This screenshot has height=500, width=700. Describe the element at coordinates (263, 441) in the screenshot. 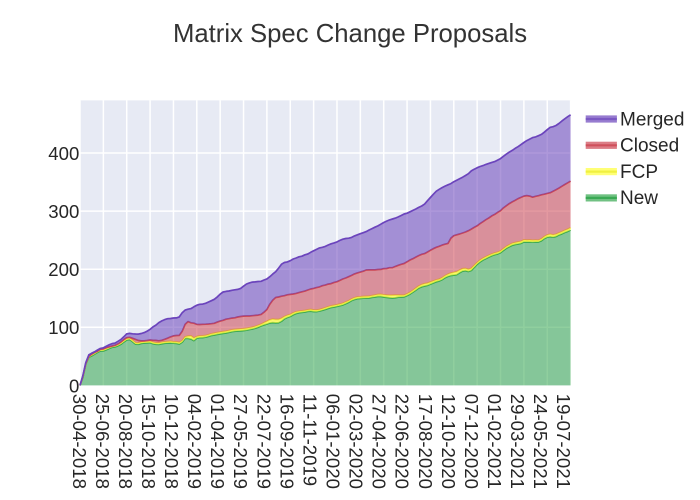

I see `svg-text: 22-07-2019` at that location.